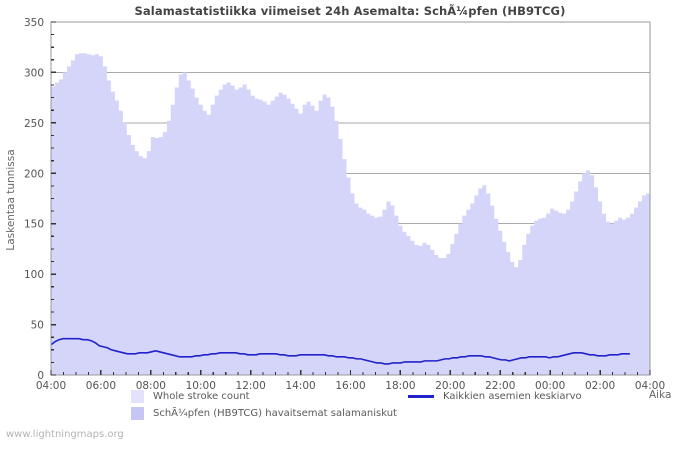 Image resolution: width=700 pixels, height=450 pixels. What do you see at coordinates (34, 275) in the screenshot?
I see `svg-text: 100` at bounding box center [34, 275].